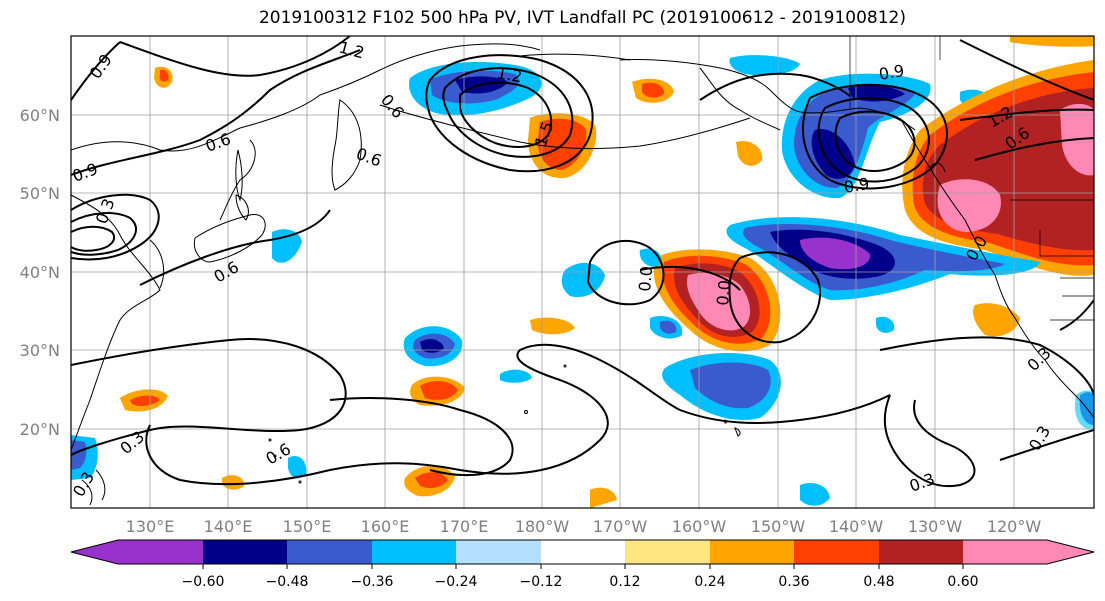 Image resolution: width=1105 pixels, height=601 pixels. Describe the element at coordinates (509, 74) in the screenshot. I see `contour-label-9: 1.2` at that location.